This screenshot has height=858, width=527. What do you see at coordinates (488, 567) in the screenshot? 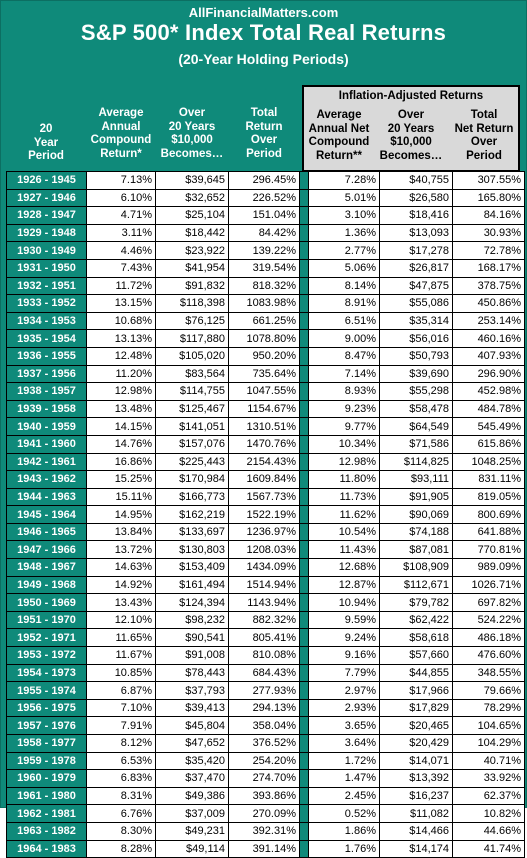
I see `value-cell: 989.09%` at bounding box center [488, 567].